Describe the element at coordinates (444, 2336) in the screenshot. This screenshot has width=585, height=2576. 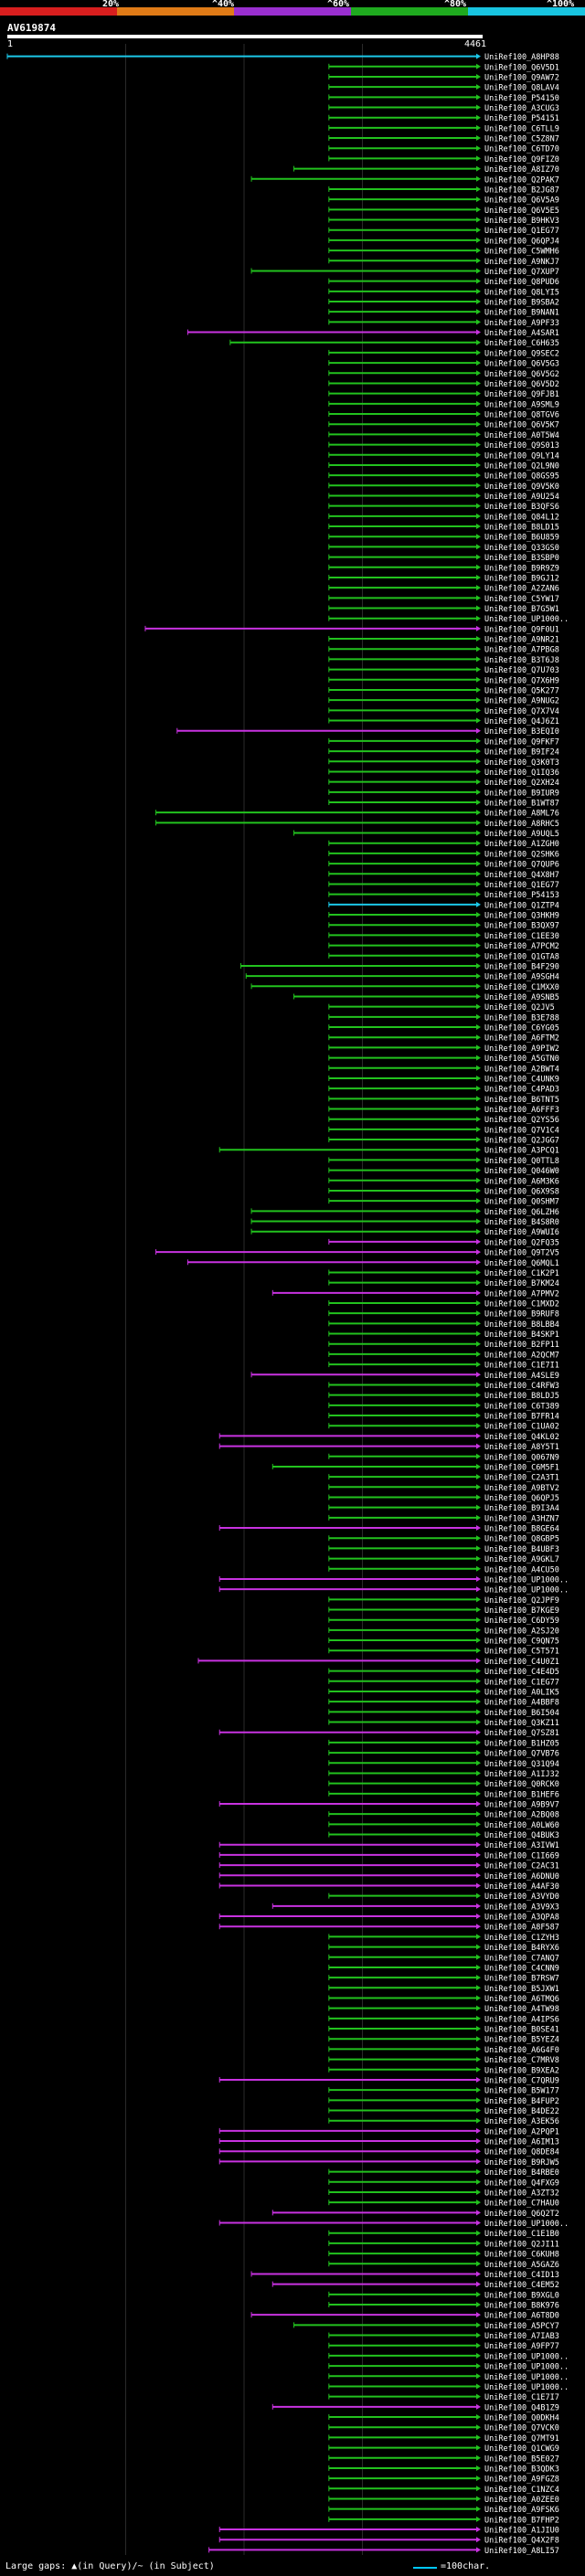
I see `hit-row: UniRef100_A7IAB3` at that location.